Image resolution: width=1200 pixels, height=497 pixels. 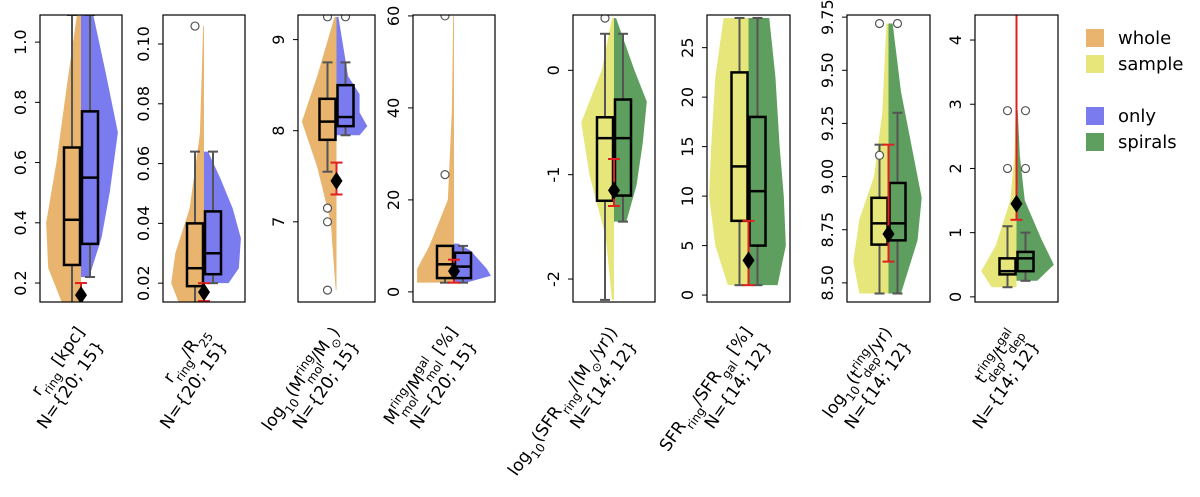 I want to click on legend-label: only, so click(x=1137, y=116).